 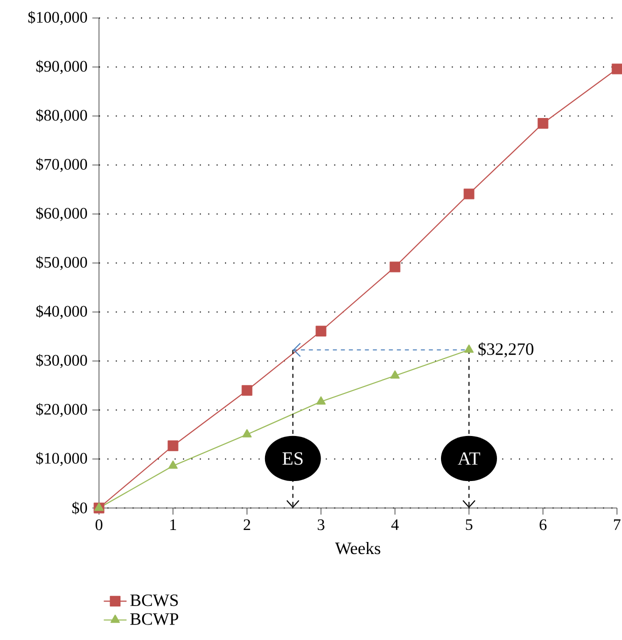 I want to click on y-tick-label: $40,000, so click(x=61, y=312).